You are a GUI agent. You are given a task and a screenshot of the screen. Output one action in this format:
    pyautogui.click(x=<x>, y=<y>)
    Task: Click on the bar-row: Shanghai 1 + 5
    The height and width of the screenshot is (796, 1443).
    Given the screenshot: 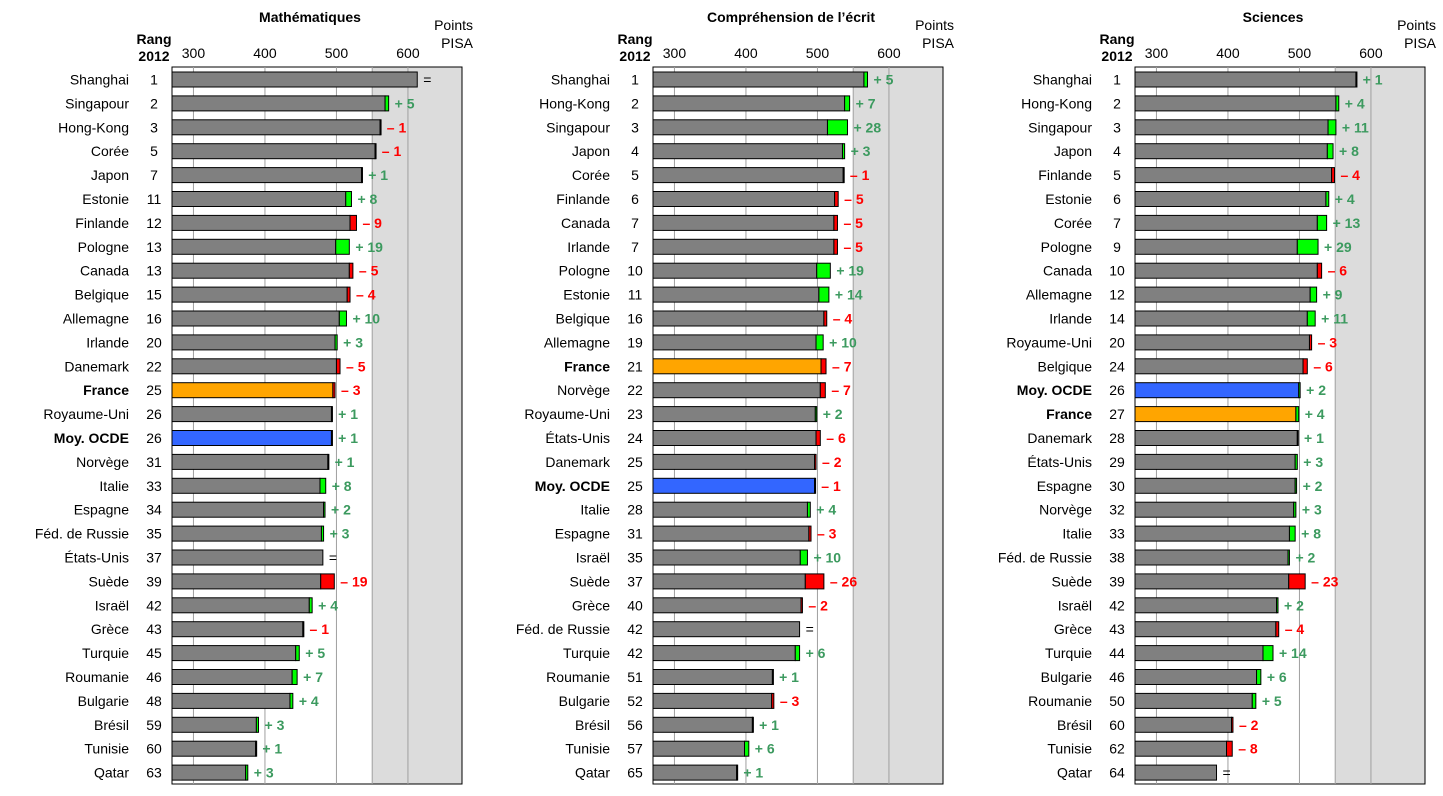 What is the action you would take?
    pyautogui.click(x=722, y=79)
    